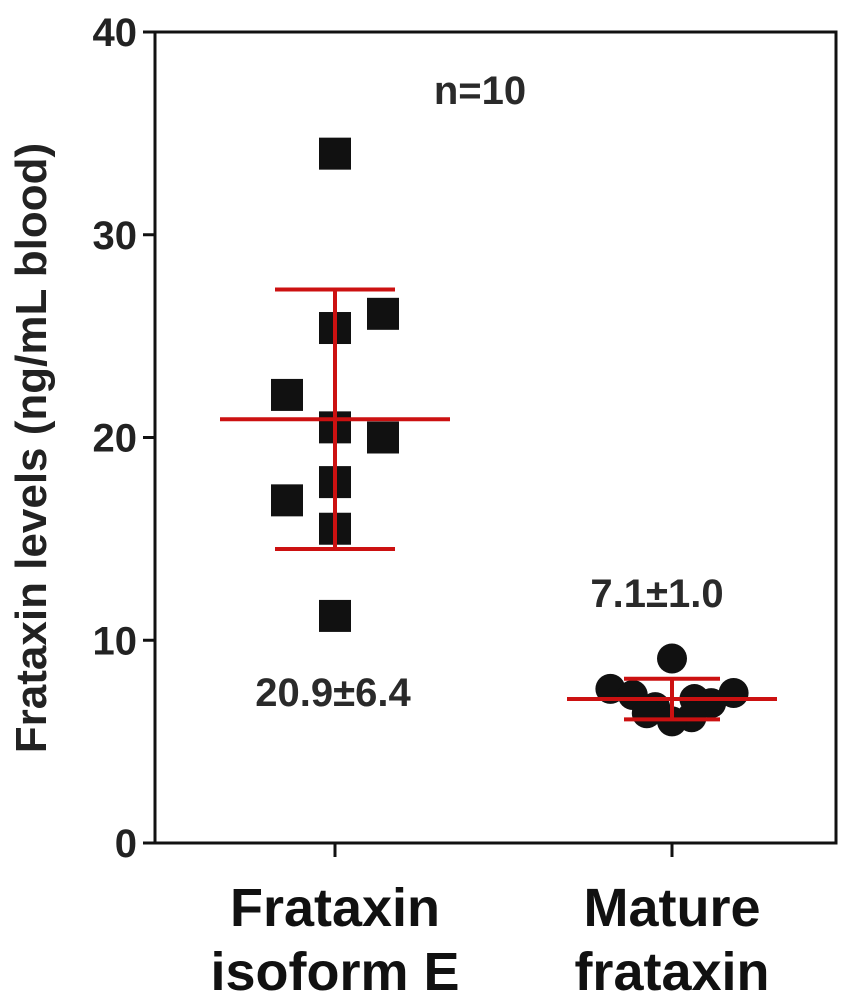 This screenshot has width=850, height=998. What do you see at coordinates (115, 439) in the screenshot?
I see `y-tick-label-20: 20` at bounding box center [115, 439].